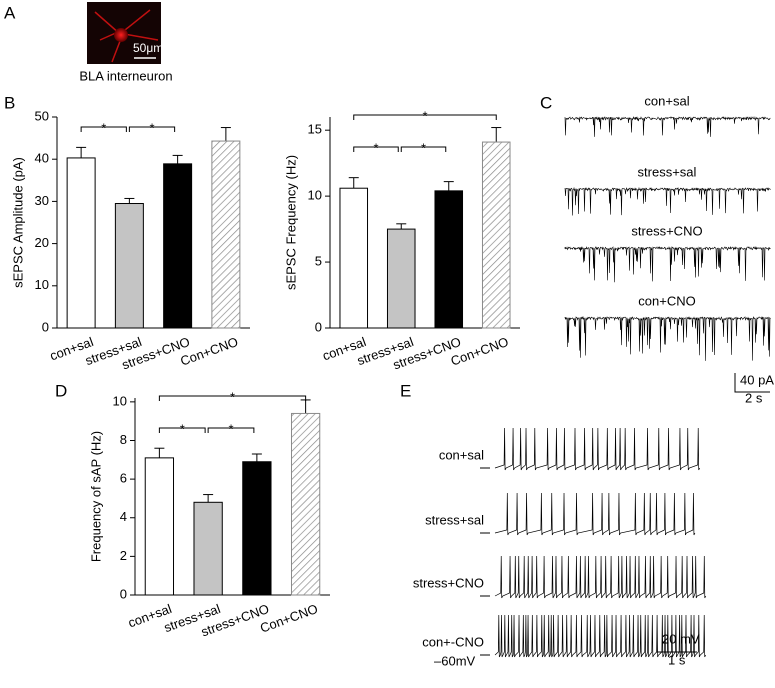  Describe the element at coordinates (315, 129) in the screenshot. I see `y-tick-label: 15` at that location.